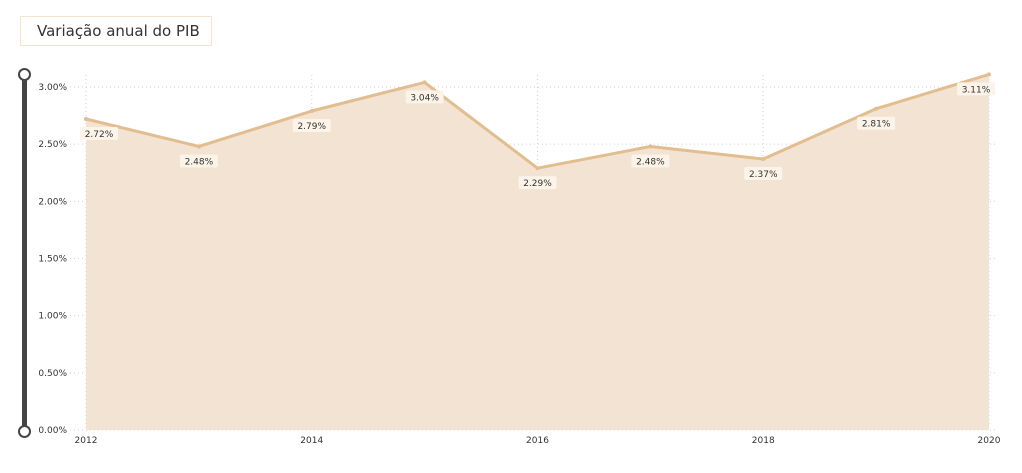 The height and width of the screenshot is (473, 1022). Describe the element at coordinates (24, 74) in the screenshot. I see `range-slider-top-handle` at that location.